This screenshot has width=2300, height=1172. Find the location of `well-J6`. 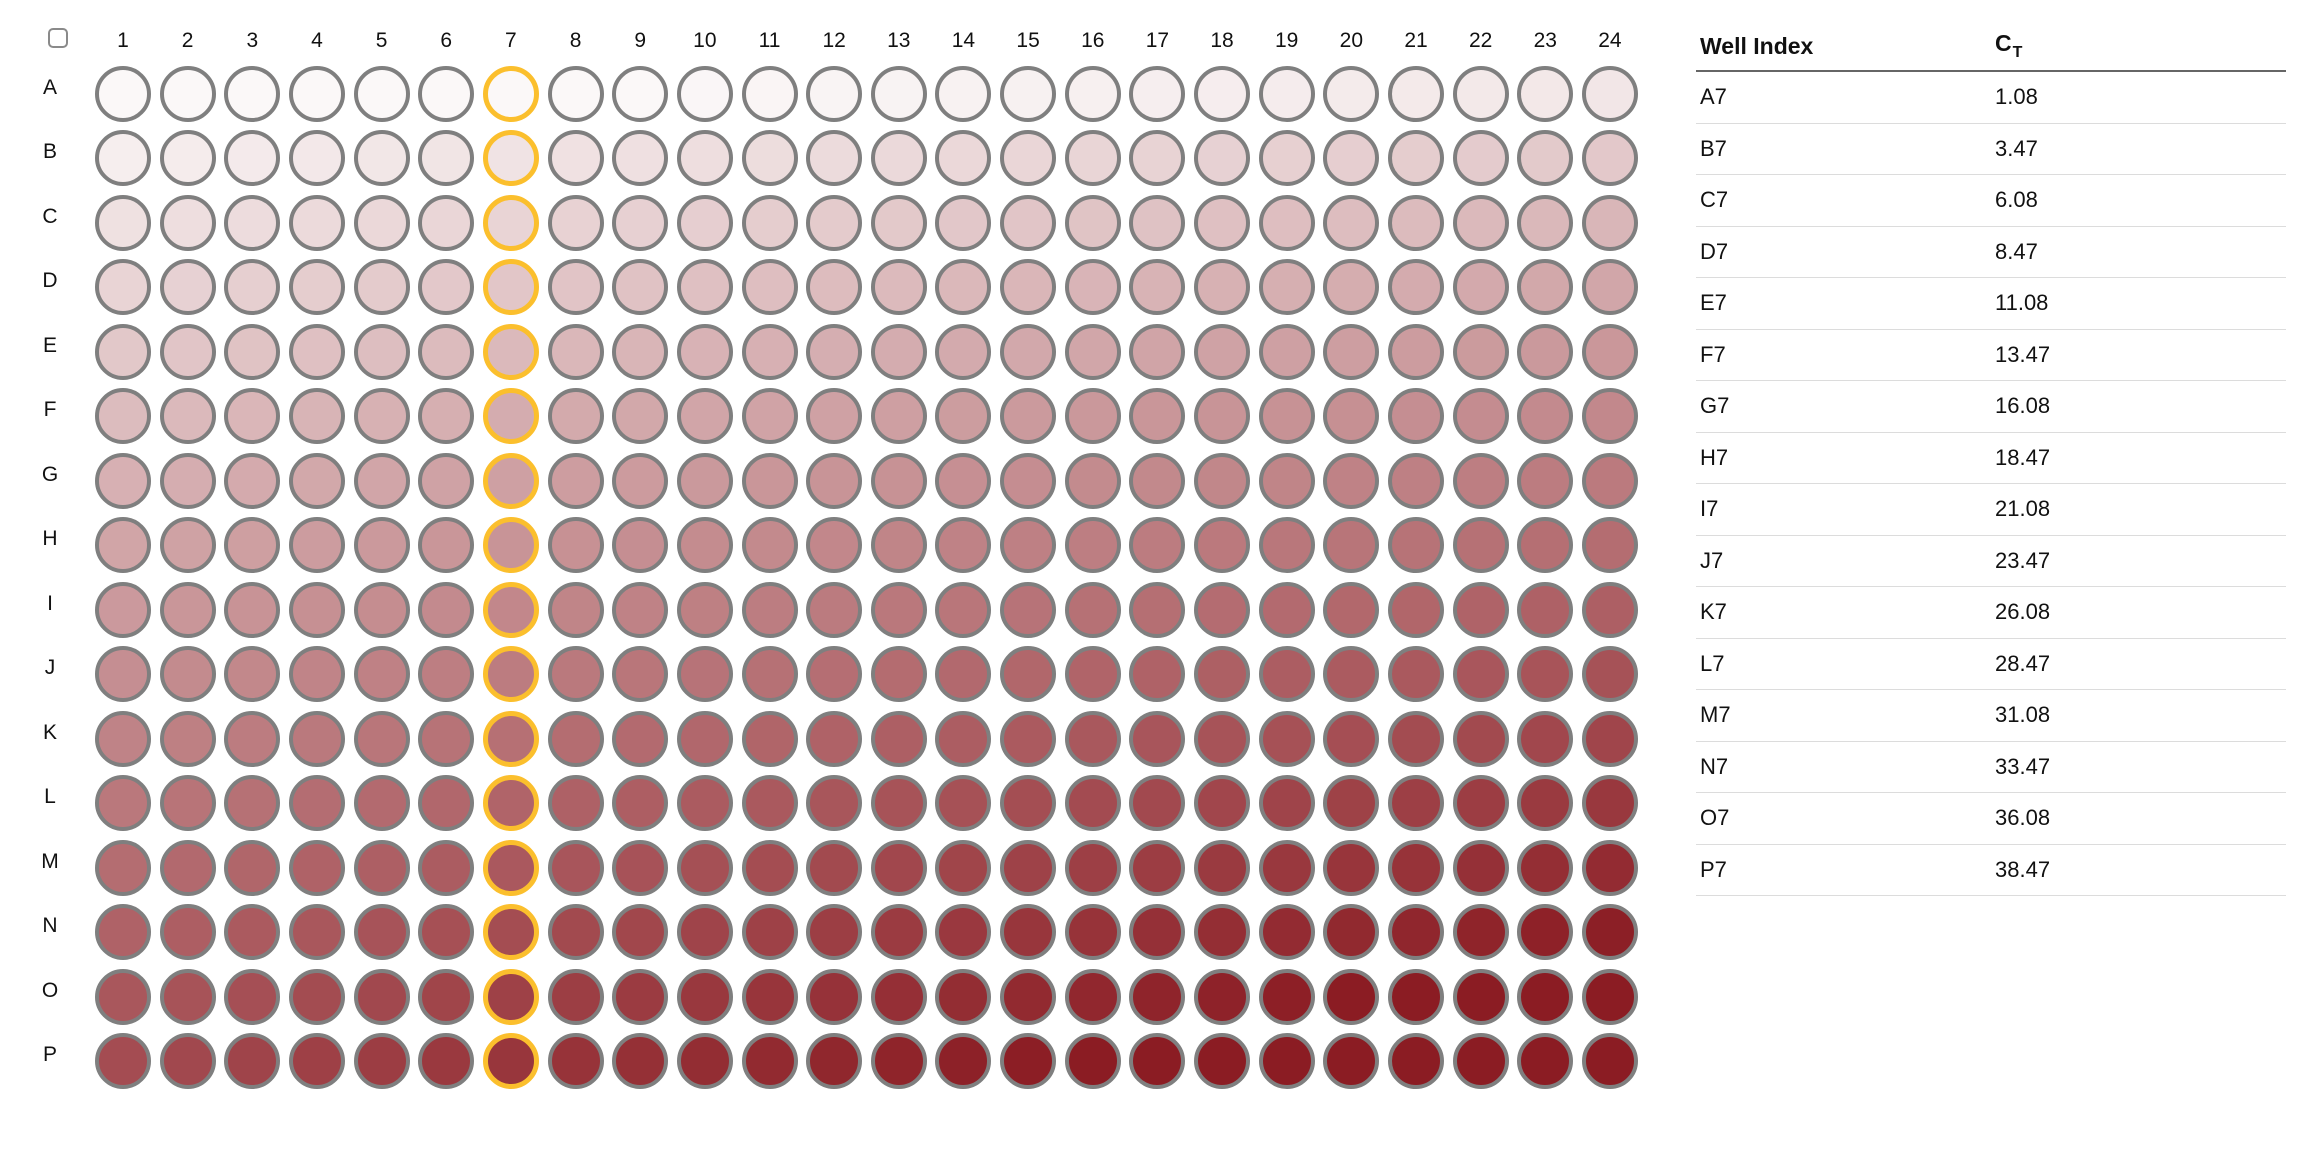

well-J6 is located at coordinates (446, 674).